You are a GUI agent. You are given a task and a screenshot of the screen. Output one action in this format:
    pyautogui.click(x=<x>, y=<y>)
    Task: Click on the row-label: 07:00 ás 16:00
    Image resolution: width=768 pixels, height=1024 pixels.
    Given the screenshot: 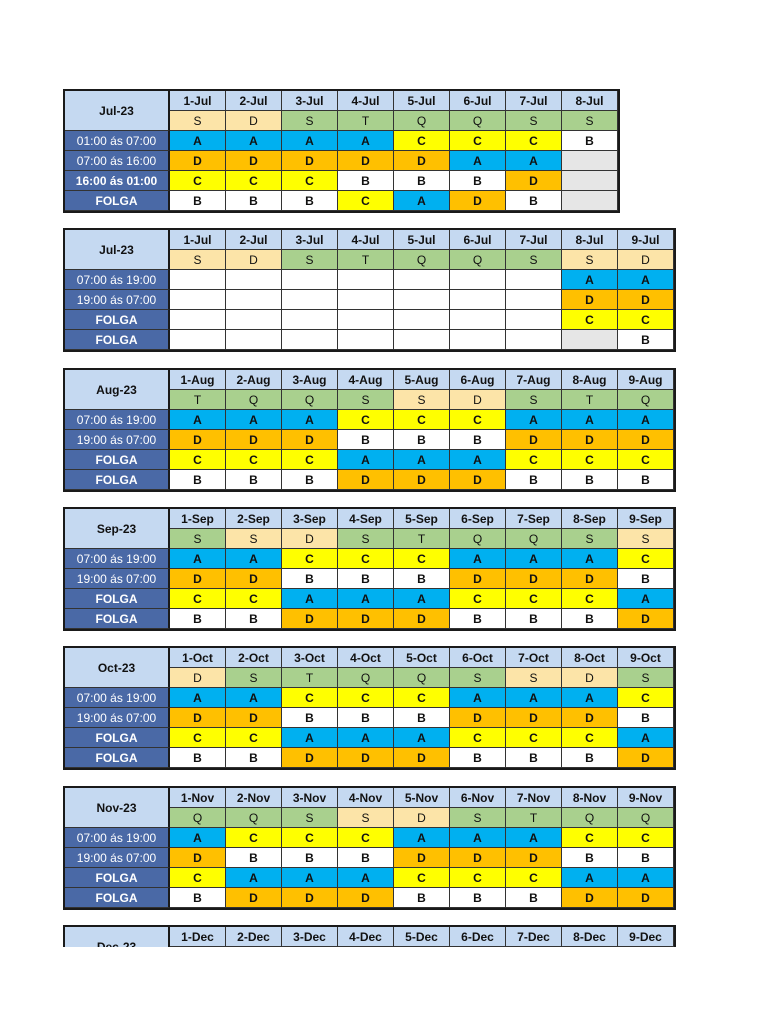 What is the action you would take?
    pyautogui.click(x=117, y=161)
    